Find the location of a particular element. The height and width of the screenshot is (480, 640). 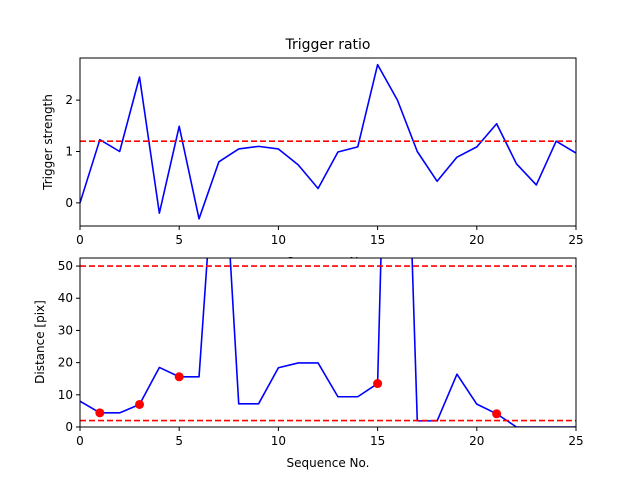

y-axis-label: Distance [pix] is located at coordinates (40, 342).